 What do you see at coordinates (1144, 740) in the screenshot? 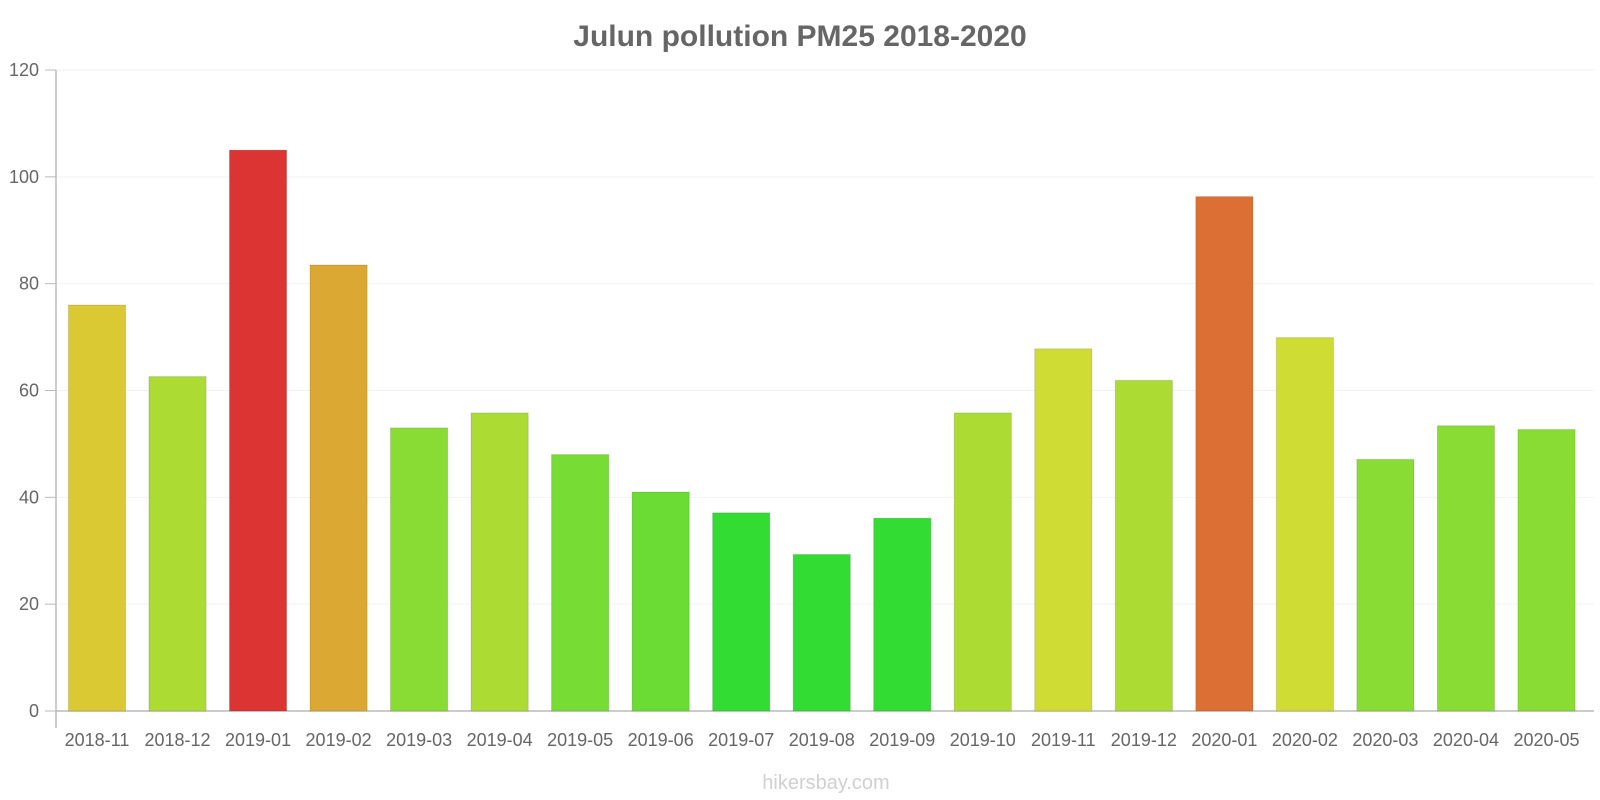
I see `x-category-label: 2019-12` at bounding box center [1144, 740].